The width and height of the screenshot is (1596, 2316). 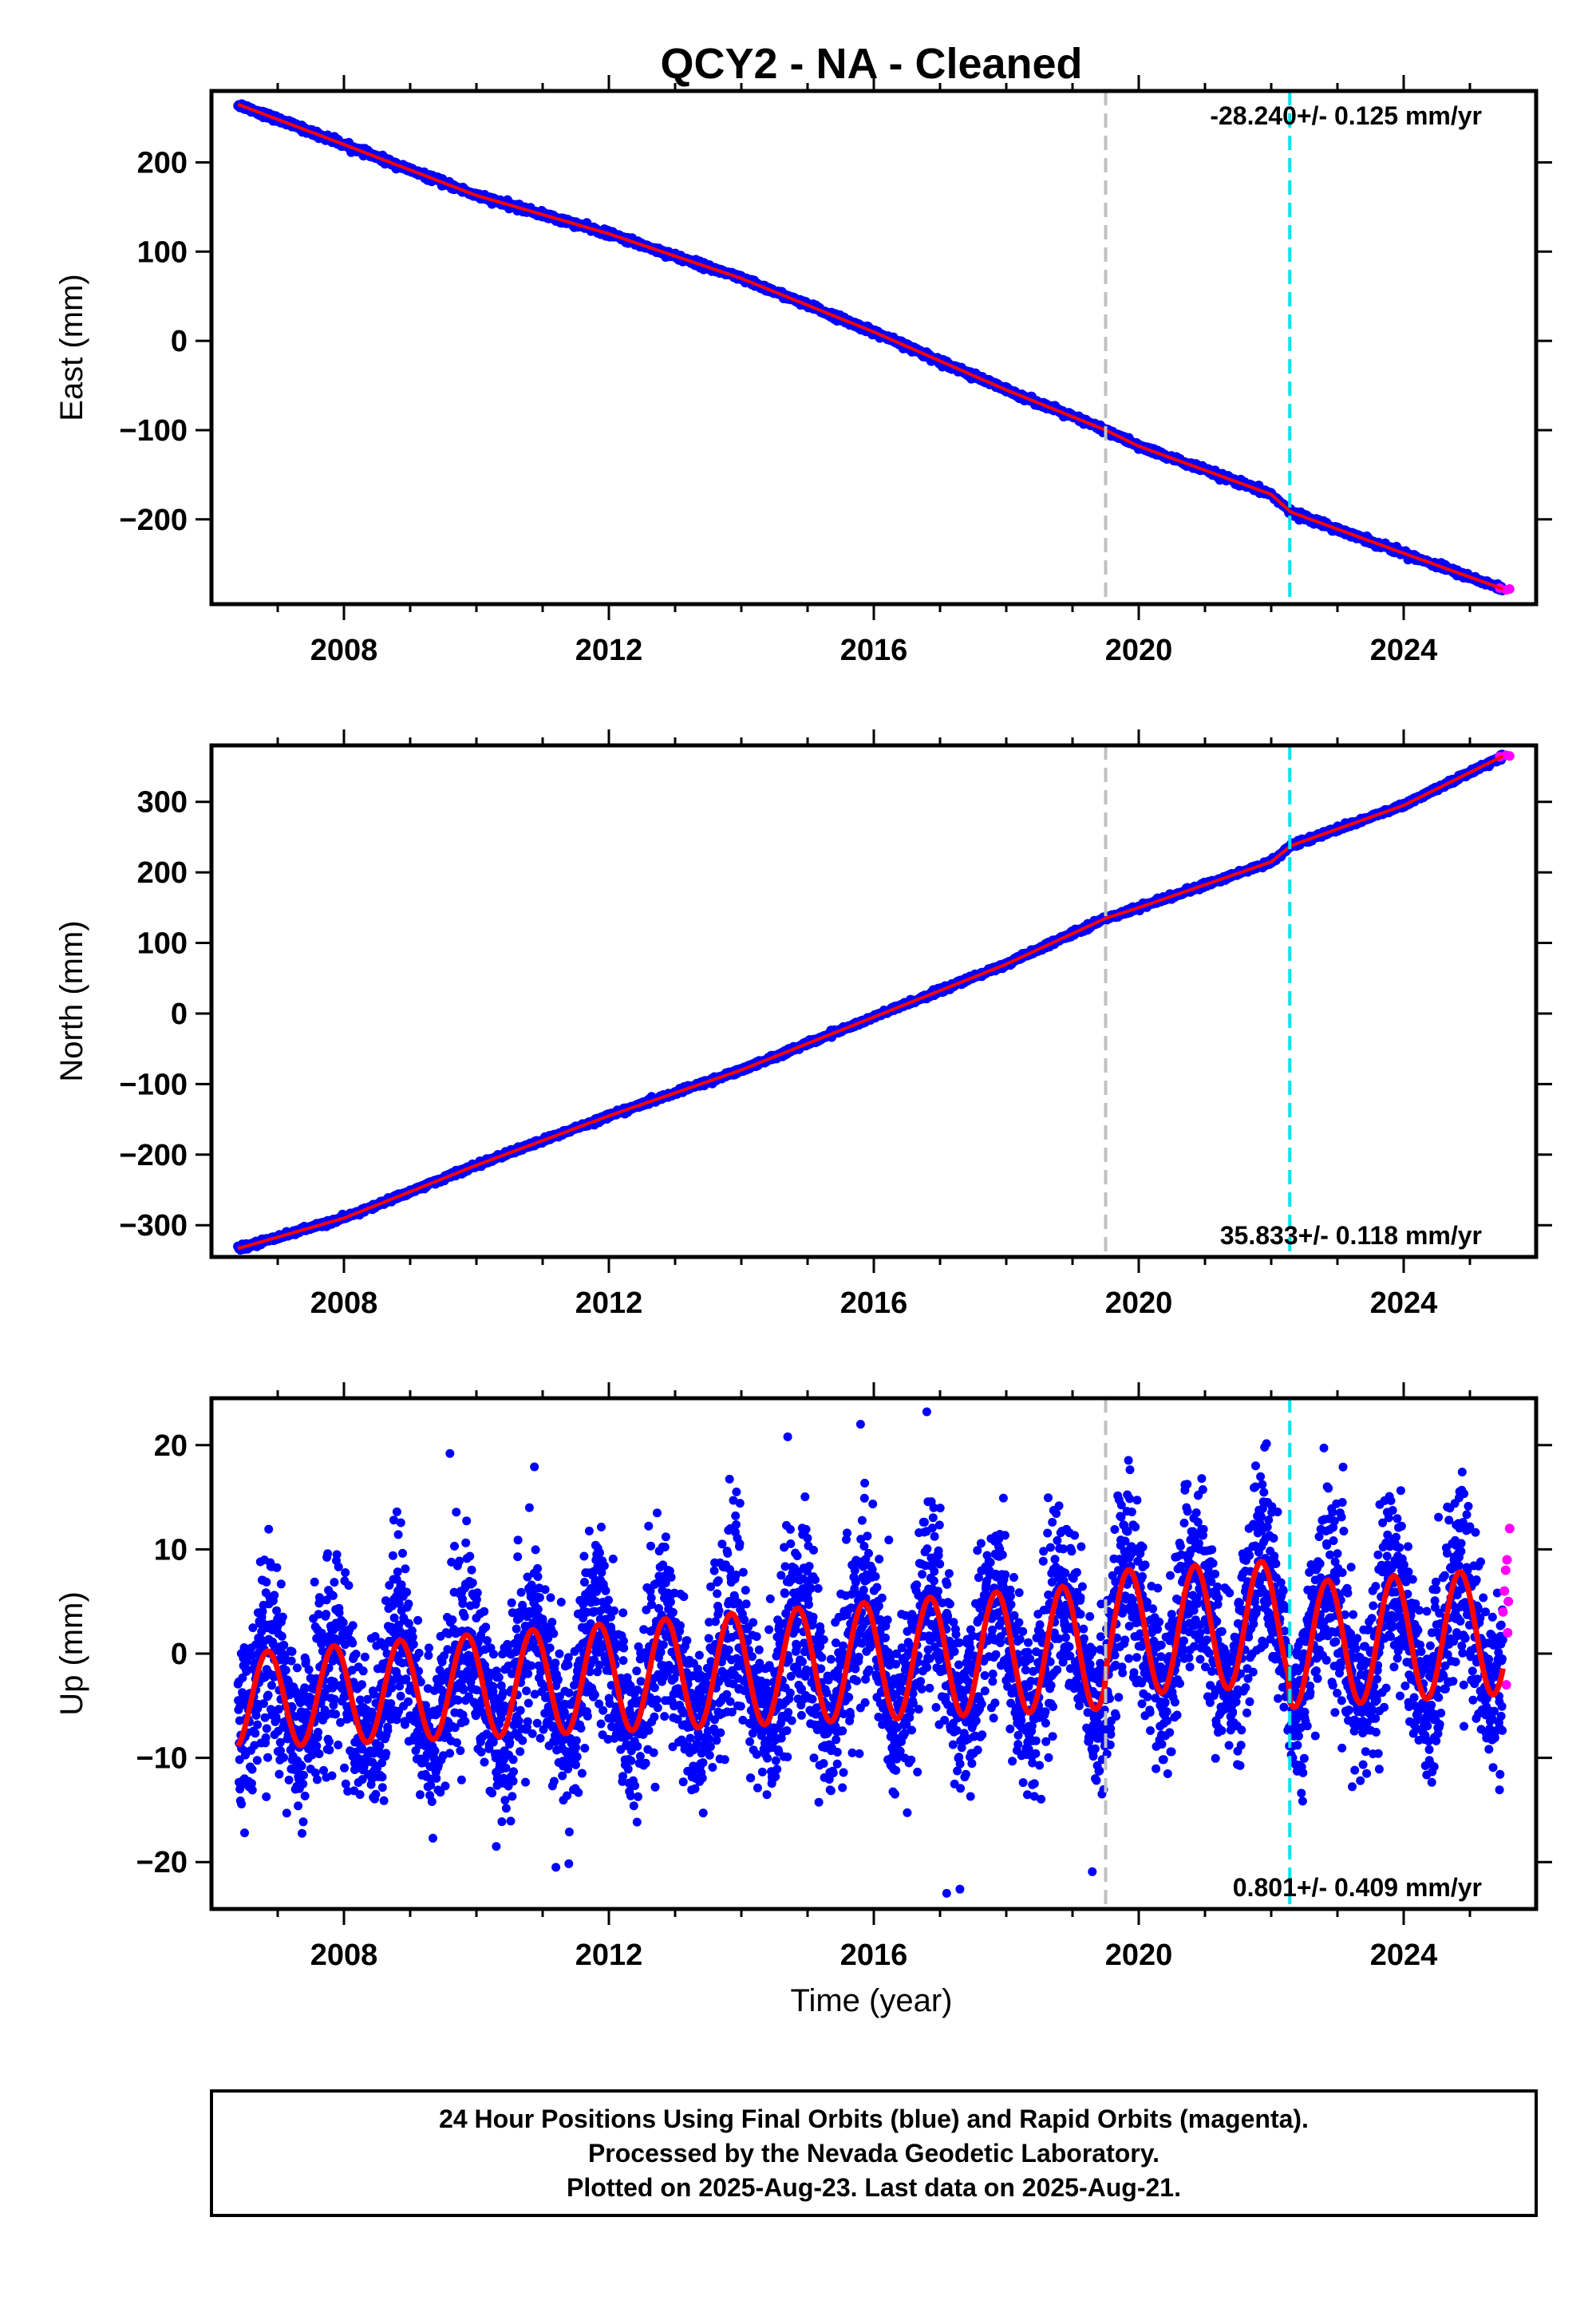 What do you see at coordinates (344, 650) in the screenshot?
I see `x-tick-label: 2008` at bounding box center [344, 650].